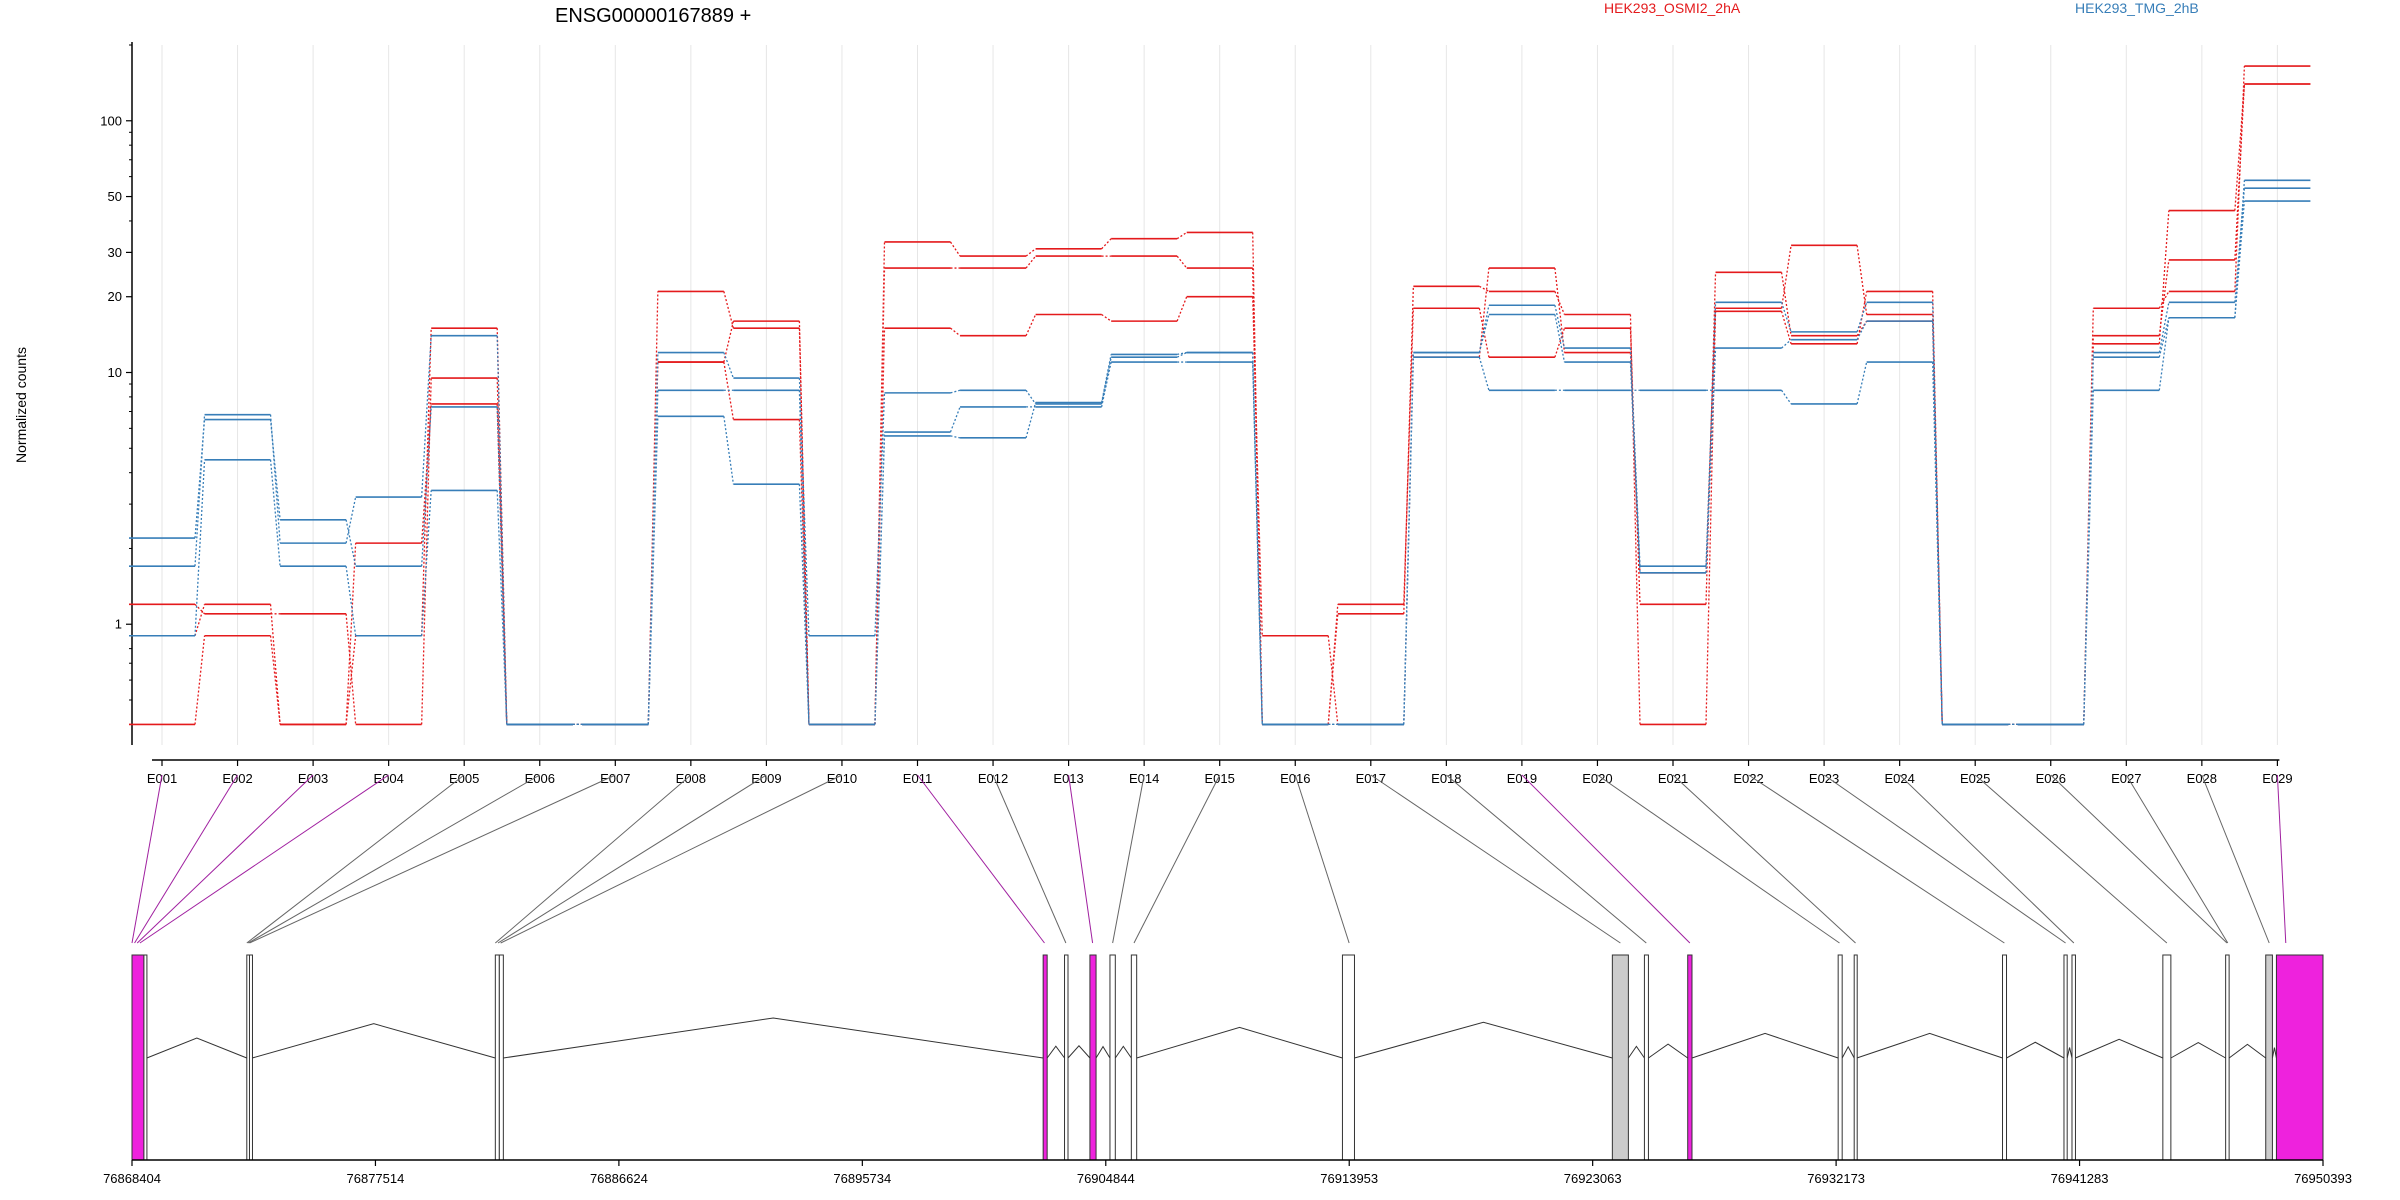 This screenshot has height=1200, width=2400. Describe the element at coordinates (115, 296) in the screenshot. I see `y-tick-label: 20` at that location.